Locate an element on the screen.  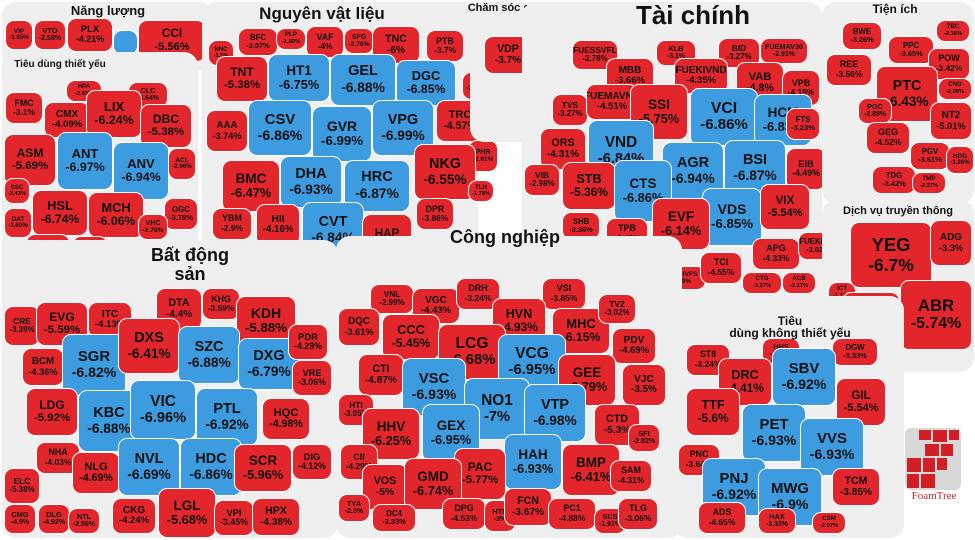
stock-cell-tdg: TDG -3.42% is located at coordinates (894, 180).